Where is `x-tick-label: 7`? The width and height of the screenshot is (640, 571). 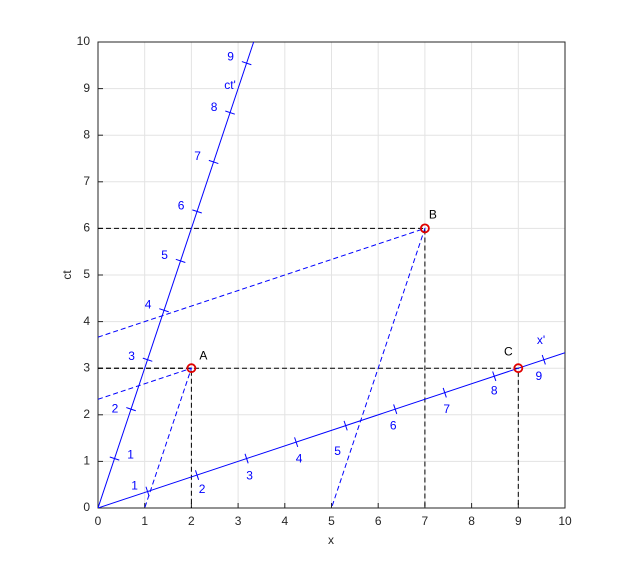
x-tick-label: 7 is located at coordinates (425, 521).